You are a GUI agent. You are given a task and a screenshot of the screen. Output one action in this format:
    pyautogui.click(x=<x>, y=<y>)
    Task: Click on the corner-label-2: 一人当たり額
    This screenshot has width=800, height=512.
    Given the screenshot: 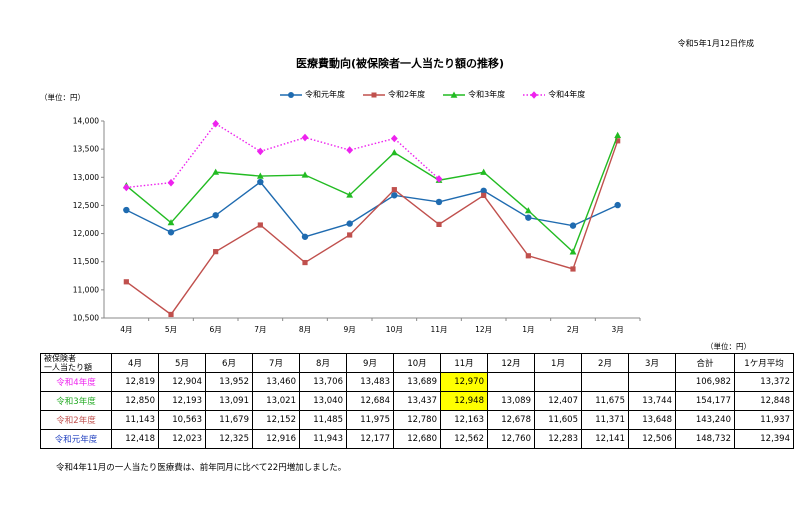 What is the action you would take?
    pyautogui.click(x=68, y=367)
    